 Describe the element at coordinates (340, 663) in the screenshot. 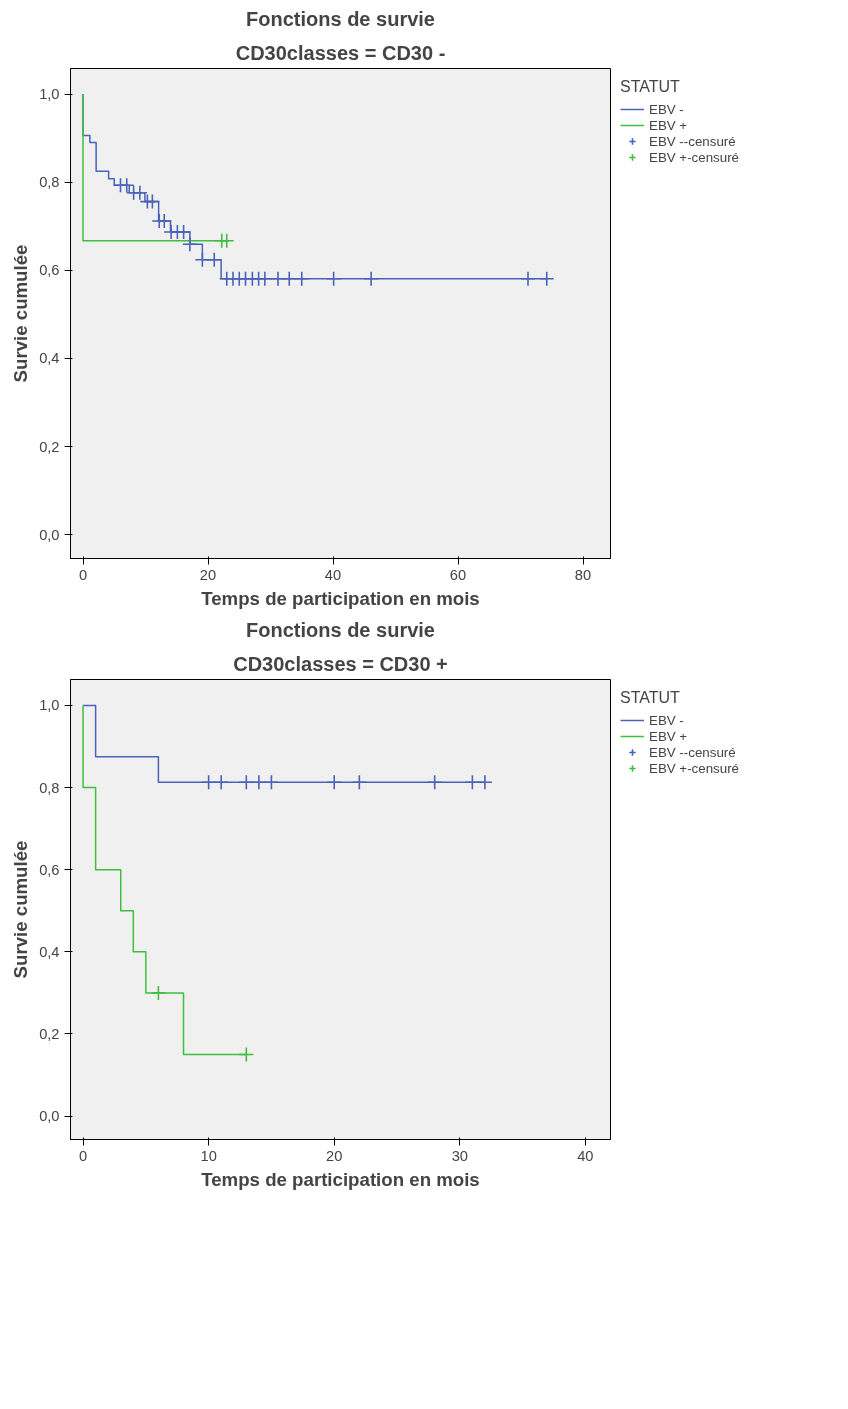

I see `chart-subtitle: CD30classes = CD30 +` at that location.